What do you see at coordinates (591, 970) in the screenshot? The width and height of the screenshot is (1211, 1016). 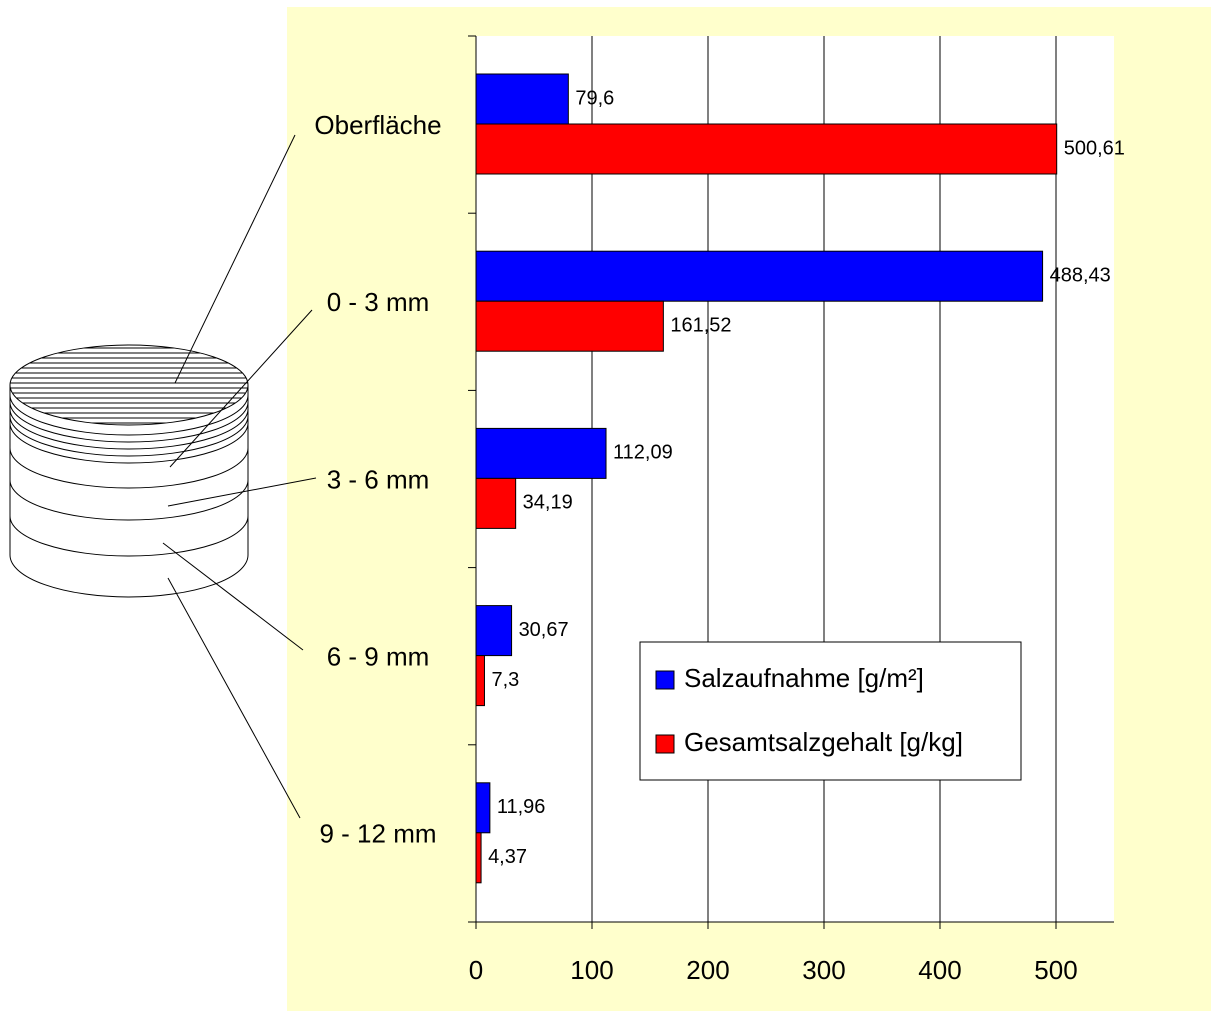 I see `x-tick-label: 100` at bounding box center [591, 970].